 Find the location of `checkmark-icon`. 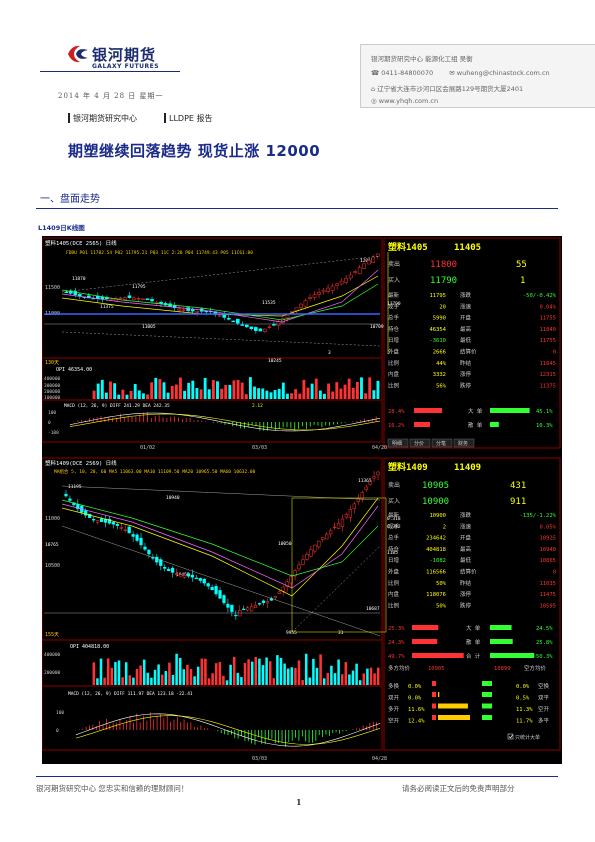

checkmark-icon is located at coordinates (510, 736).